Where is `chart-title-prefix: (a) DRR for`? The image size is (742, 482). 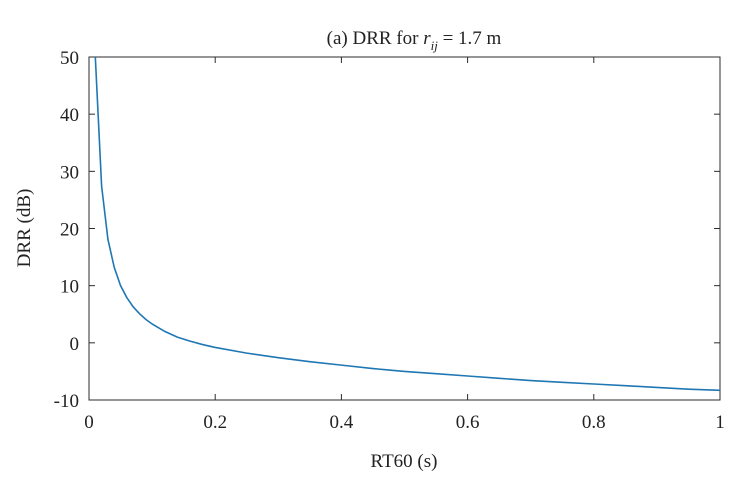 chart-title-prefix: (a) DRR for is located at coordinates (375, 38).